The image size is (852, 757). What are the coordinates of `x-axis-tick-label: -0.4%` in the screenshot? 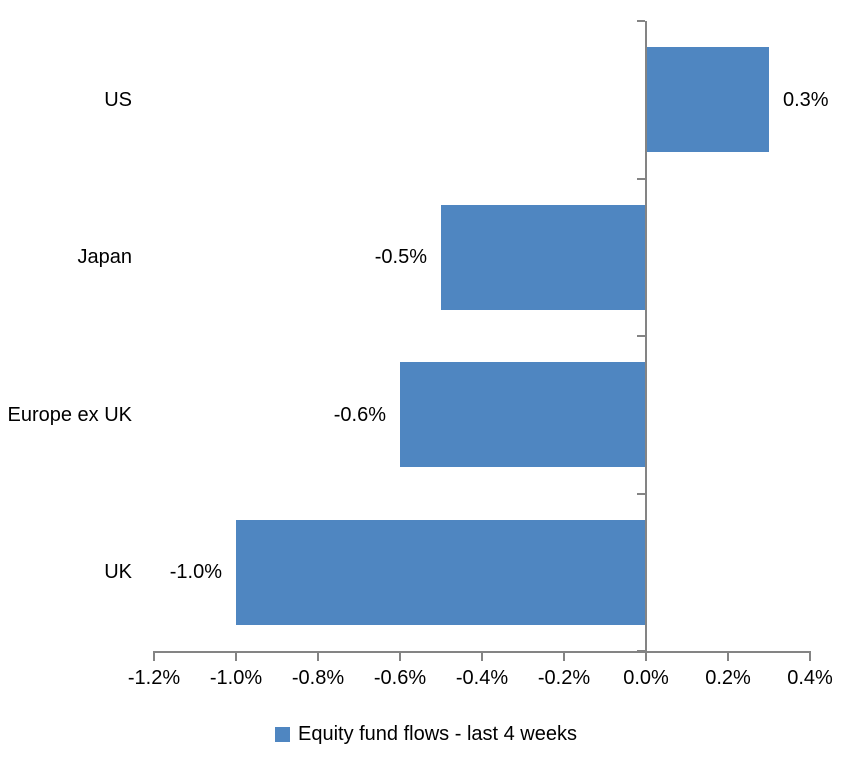 It's located at (482, 678).